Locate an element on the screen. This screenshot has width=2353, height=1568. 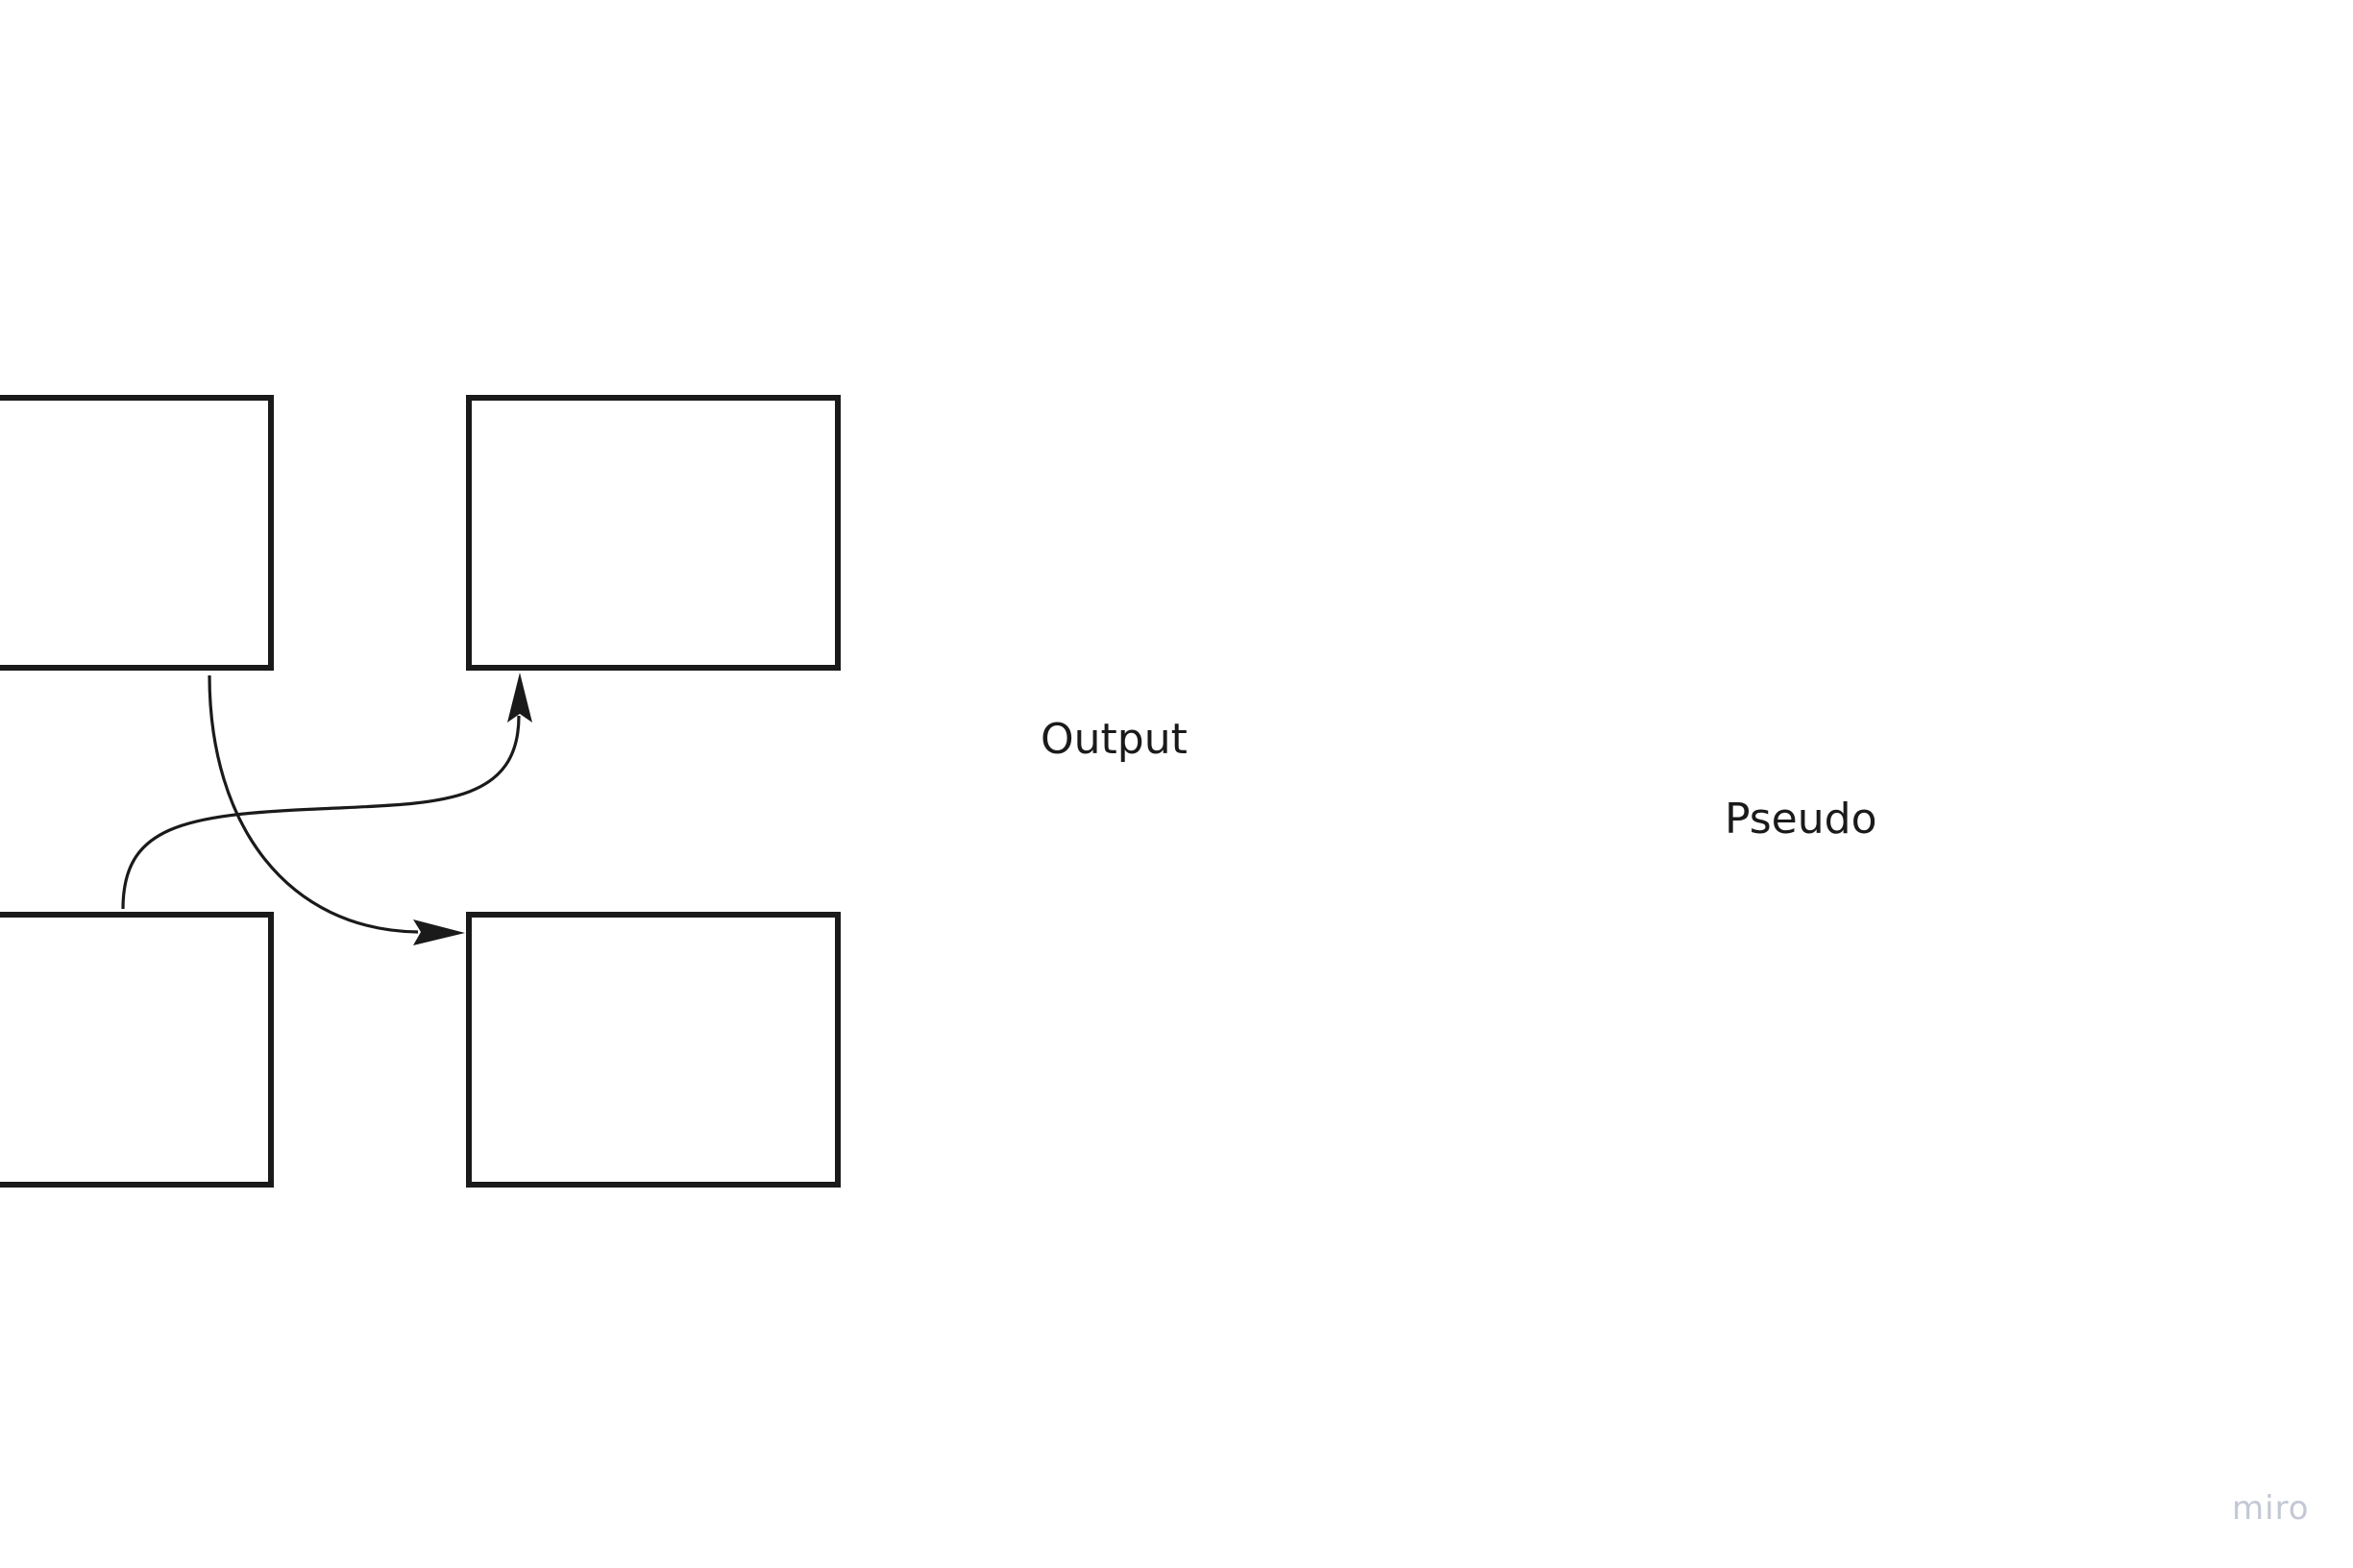
connector-bottom-left-to-top-right is located at coordinates (321, 813).